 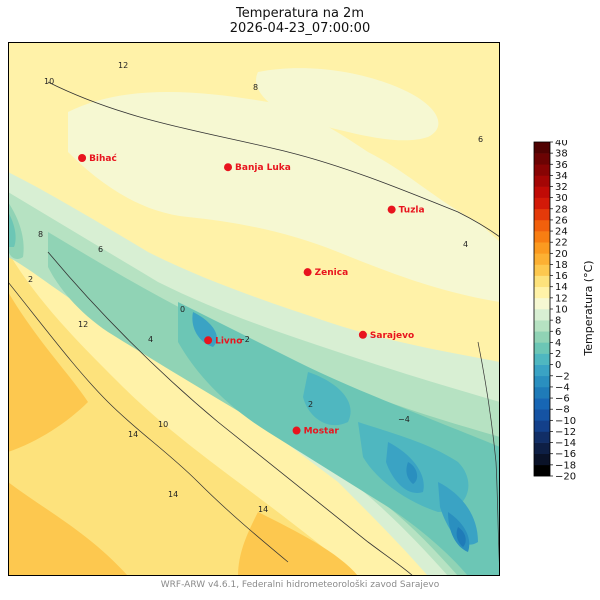 I want to click on map-title: Temperatura na 2m, so click(x=299, y=13).